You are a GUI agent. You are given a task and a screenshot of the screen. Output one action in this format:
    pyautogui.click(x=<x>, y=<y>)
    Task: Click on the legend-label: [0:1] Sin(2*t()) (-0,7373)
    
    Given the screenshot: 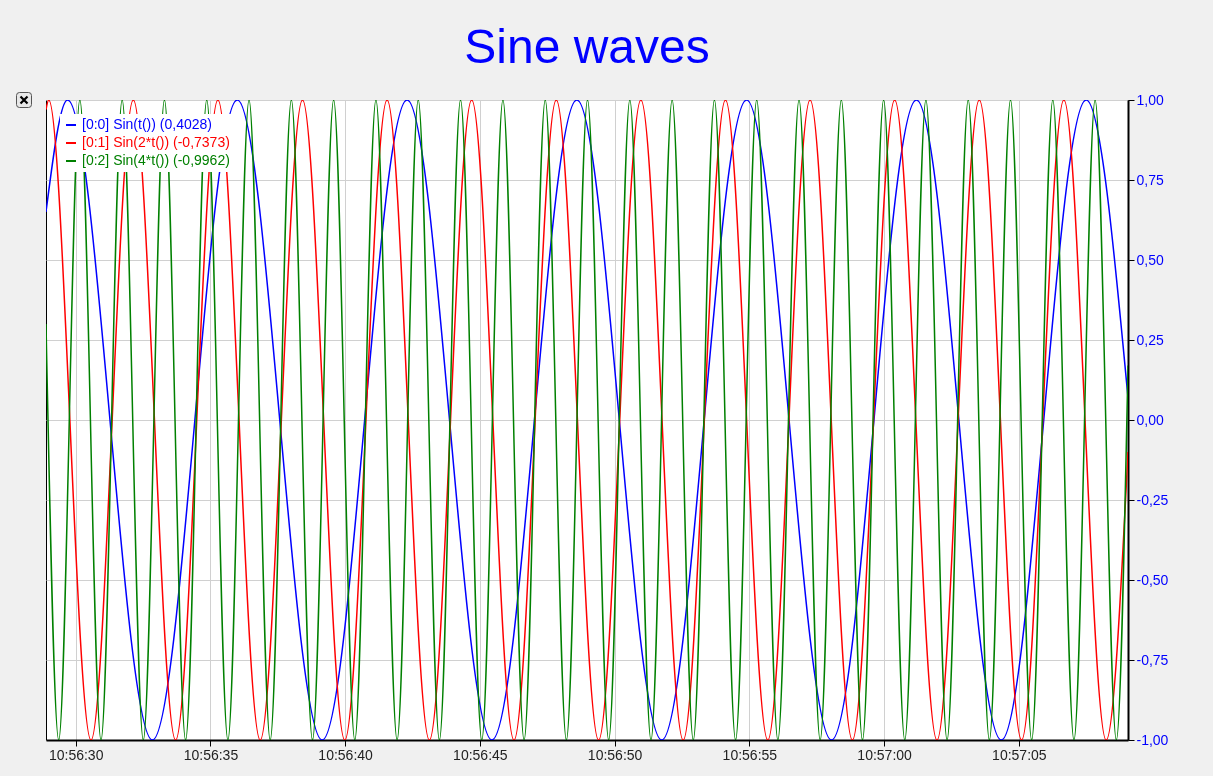 What is the action you would take?
    pyautogui.click(x=156, y=142)
    